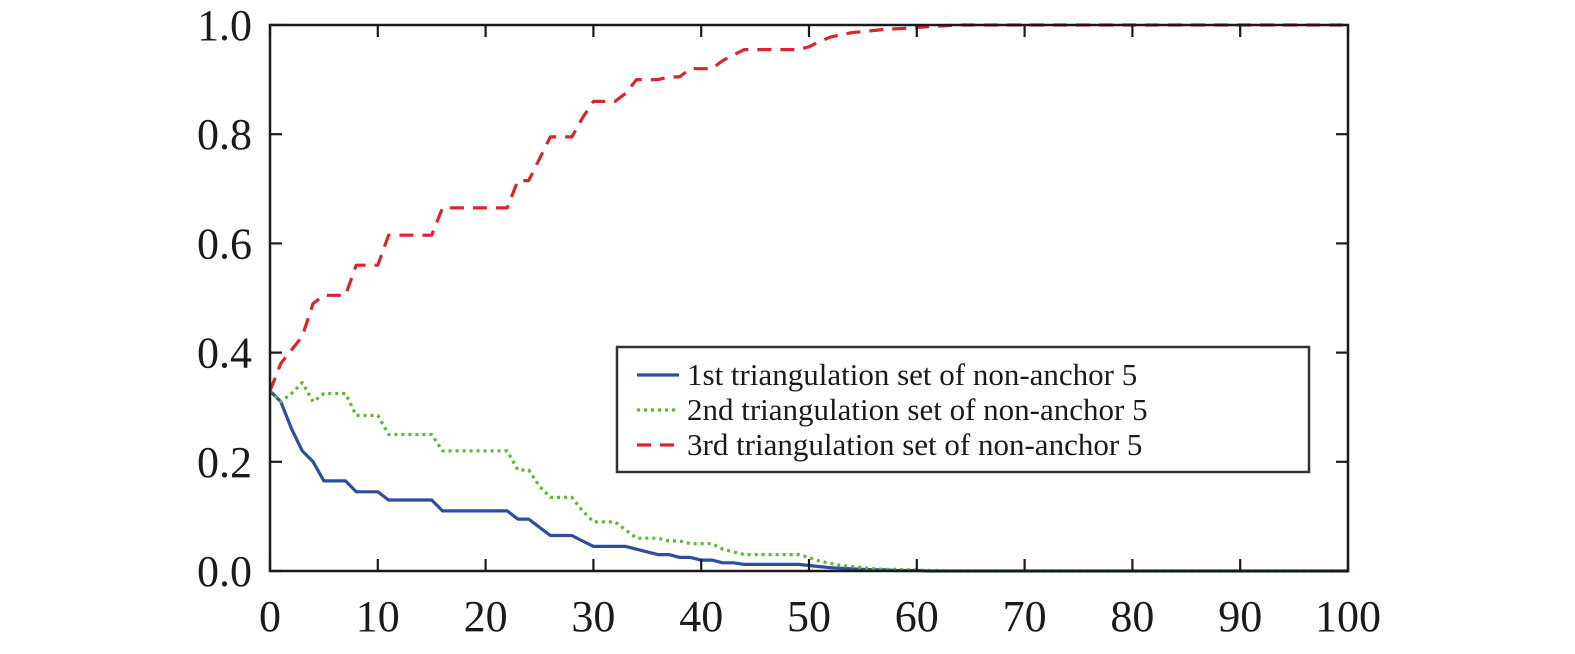 Image resolution: width=1575 pixels, height=654 pixels. I want to click on y-tick-label: 0.2, so click(224, 462).